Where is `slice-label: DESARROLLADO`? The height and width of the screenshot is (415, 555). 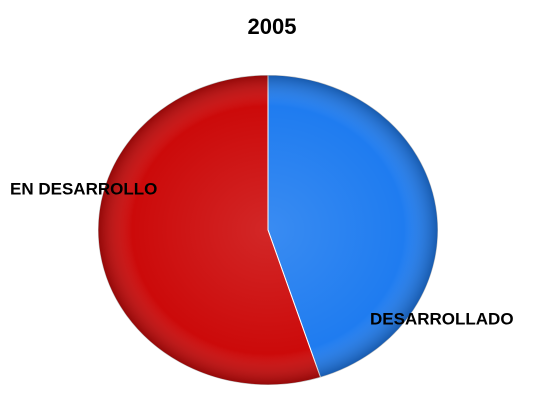
slice-label: DESARROLLADO is located at coordinates (442, 318).